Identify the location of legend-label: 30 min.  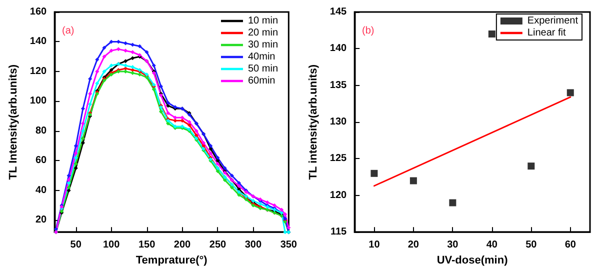
(263, 45).